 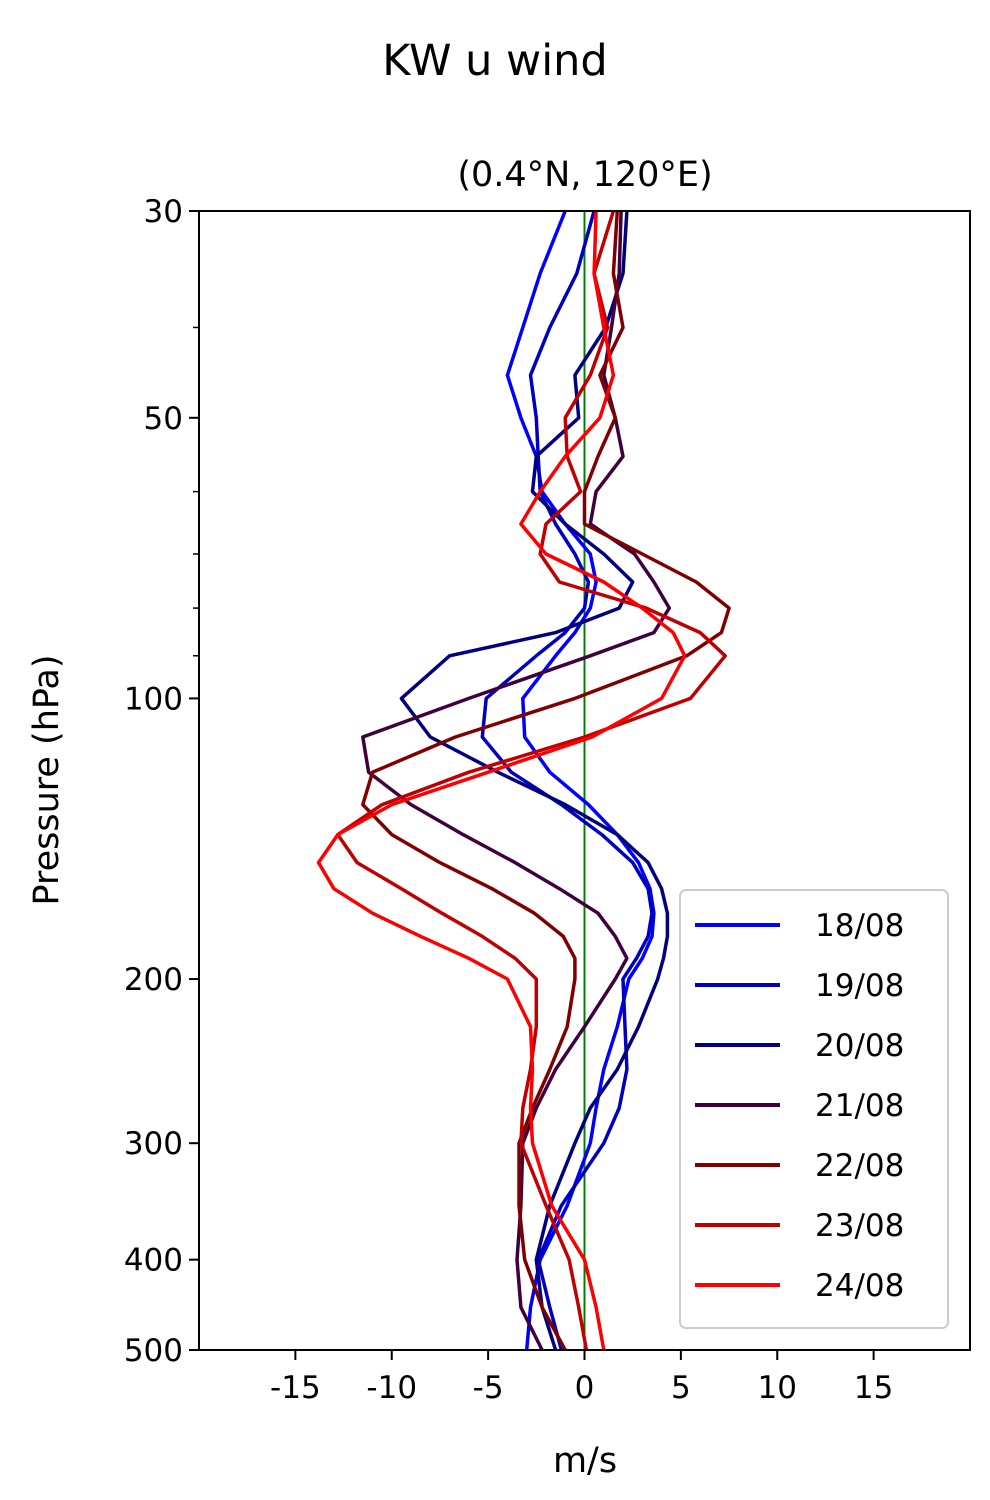 What do you see at coordinates (873, 1388) in the screenshot?
I see `x-tick-label: 15` at bounding box center [873, 1388].